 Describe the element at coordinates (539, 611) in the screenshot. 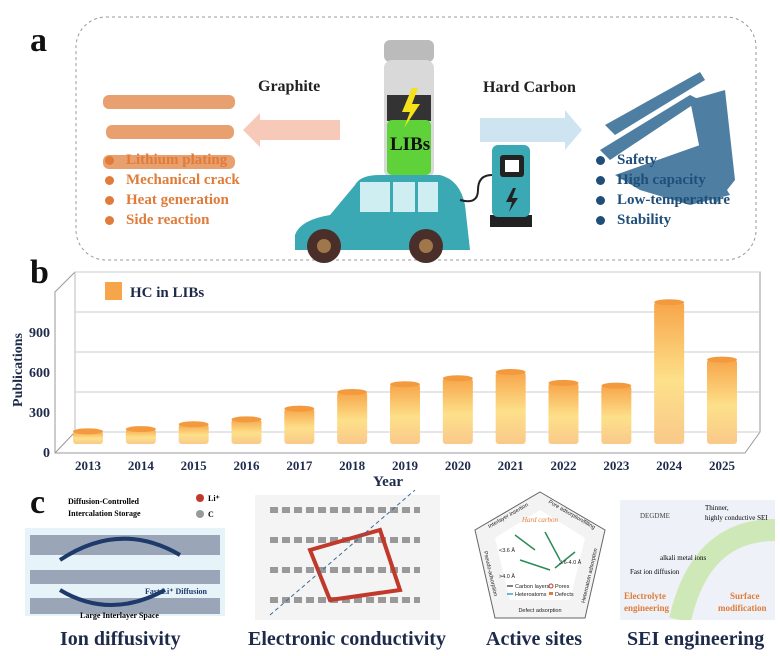

I see `defect-adsorption-label: Defect adsorption` at that location.